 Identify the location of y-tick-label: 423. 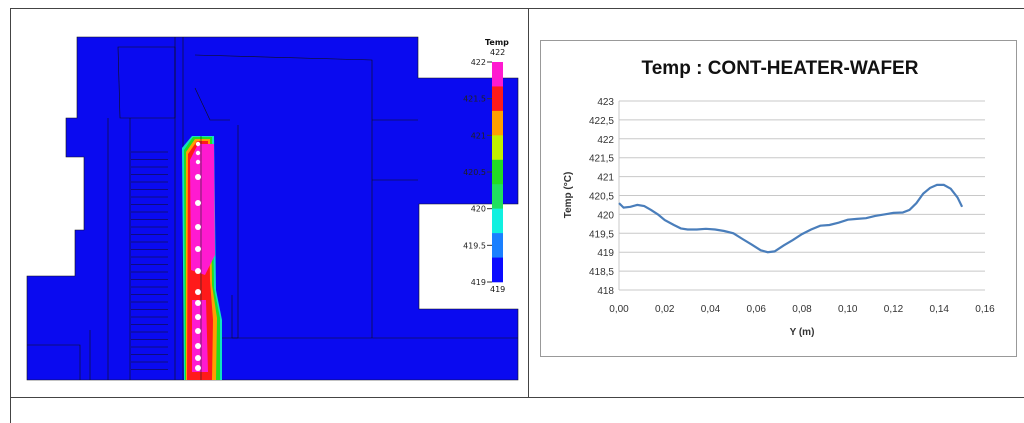
(605, 102).